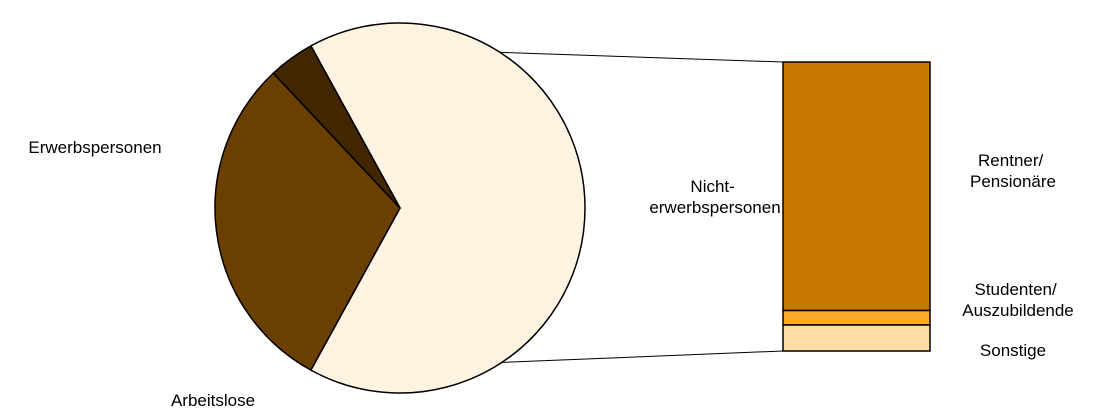 The image size is (1093, 410). I want to click on bar-segment-rentner-pension-re, so click(856, 186).